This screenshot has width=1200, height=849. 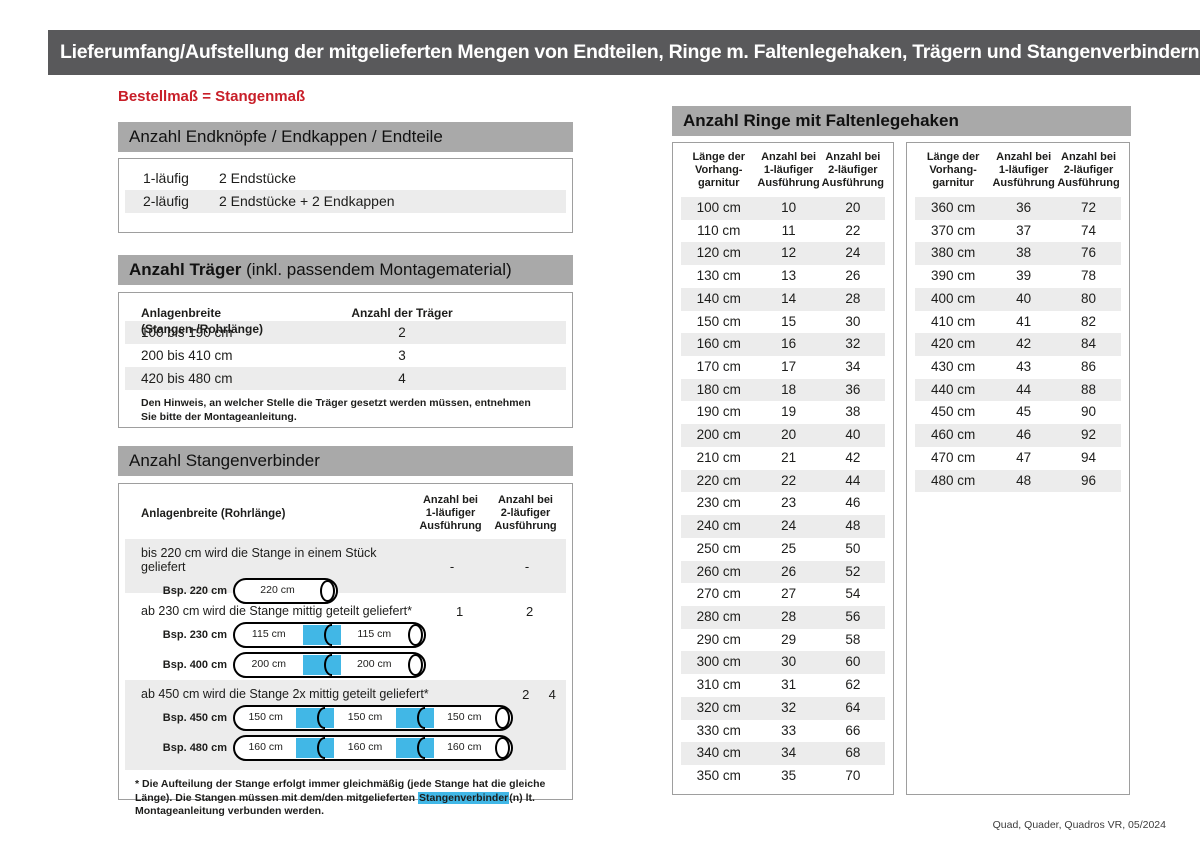 I want to click on ring-length-cell: 400 cm, so click(x=953, y=298).